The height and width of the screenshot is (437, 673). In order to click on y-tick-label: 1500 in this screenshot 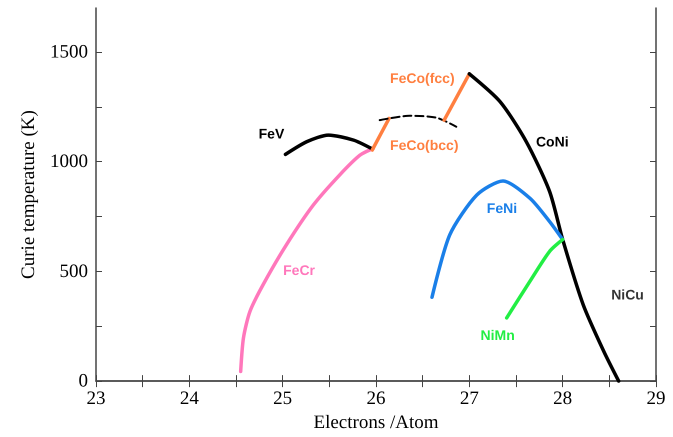, I will do `click(69, 51)`.